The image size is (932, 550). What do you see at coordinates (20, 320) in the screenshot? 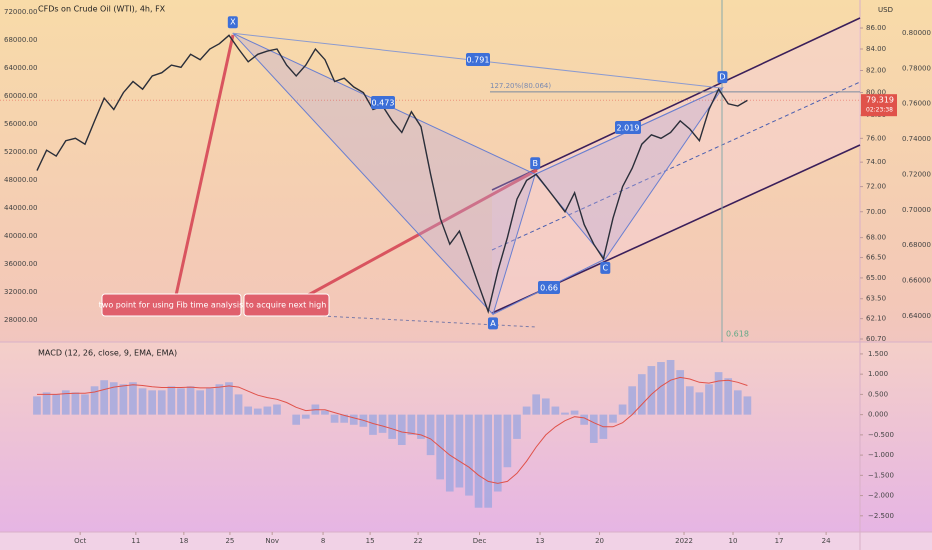
I see `y3-tick-label: 28000.00` at bounding box center [20, 320].